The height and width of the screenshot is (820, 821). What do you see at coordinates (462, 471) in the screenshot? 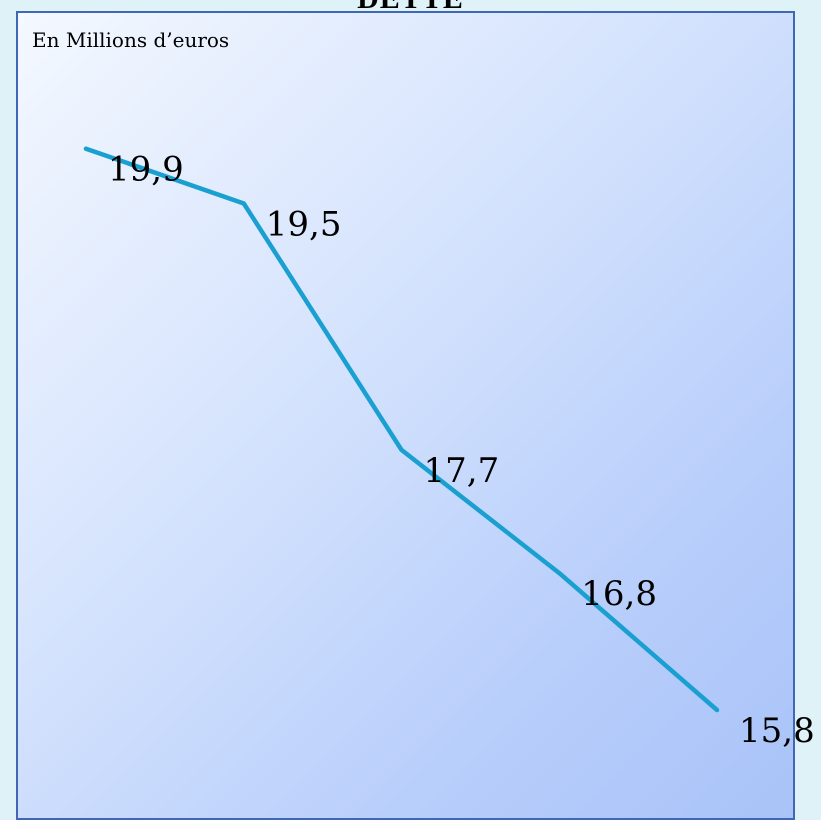
I see `data-label: 17,7` at bounding box center [462, 471].